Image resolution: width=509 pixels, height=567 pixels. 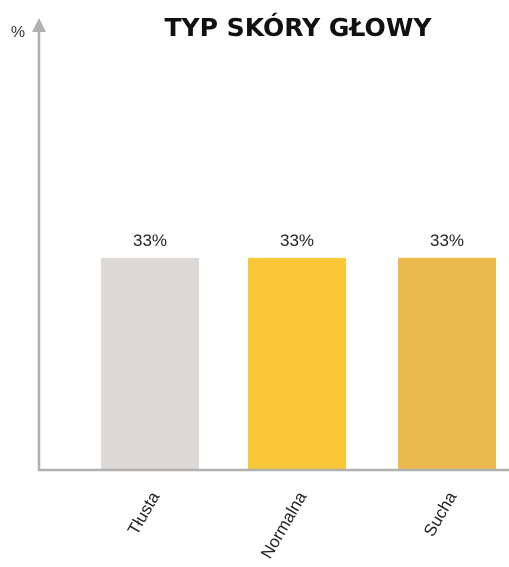 I want to click on value-labels-group: 33% 33% 33%, so click(x=298, y=240).